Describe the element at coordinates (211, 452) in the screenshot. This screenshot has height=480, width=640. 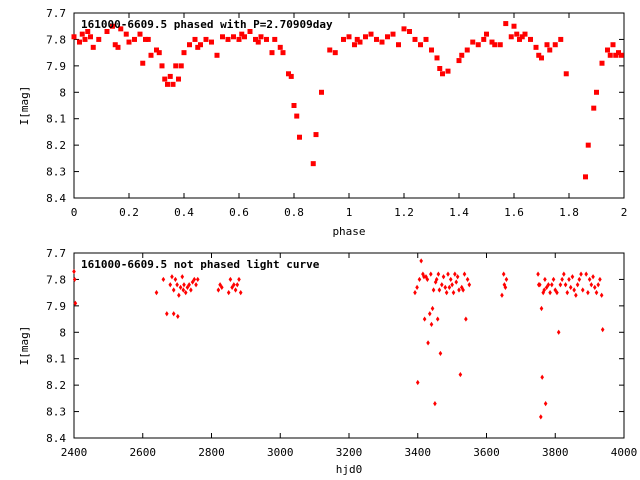
I see `x-tick-label: 2800` at that location.